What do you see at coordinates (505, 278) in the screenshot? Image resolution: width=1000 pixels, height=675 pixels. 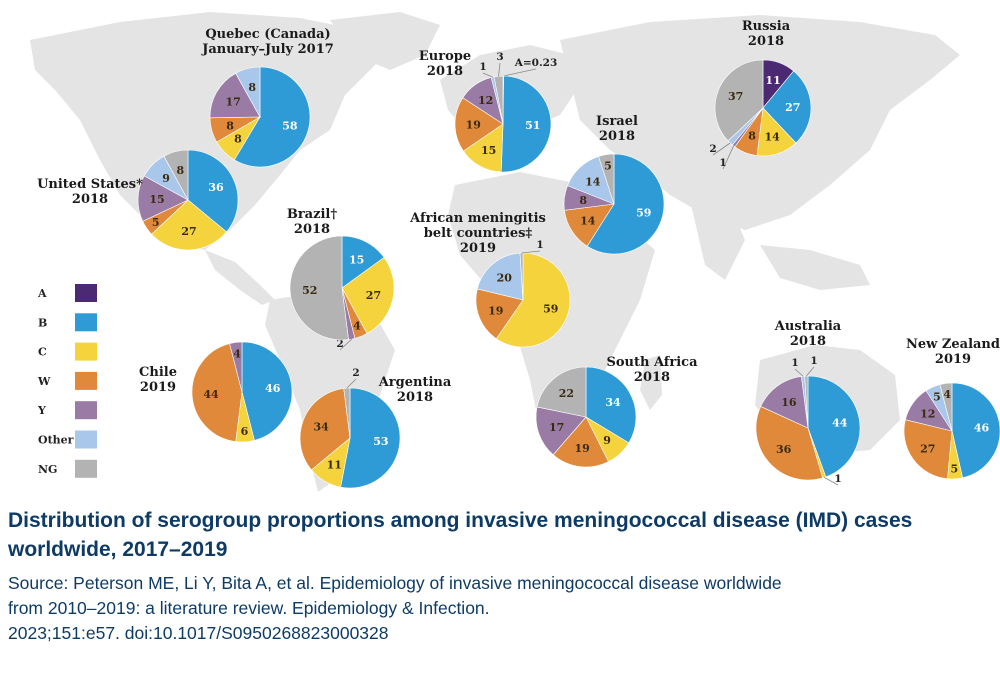 I see `slice-label-african-belt-other: 20` at bounding box center [505, 278].